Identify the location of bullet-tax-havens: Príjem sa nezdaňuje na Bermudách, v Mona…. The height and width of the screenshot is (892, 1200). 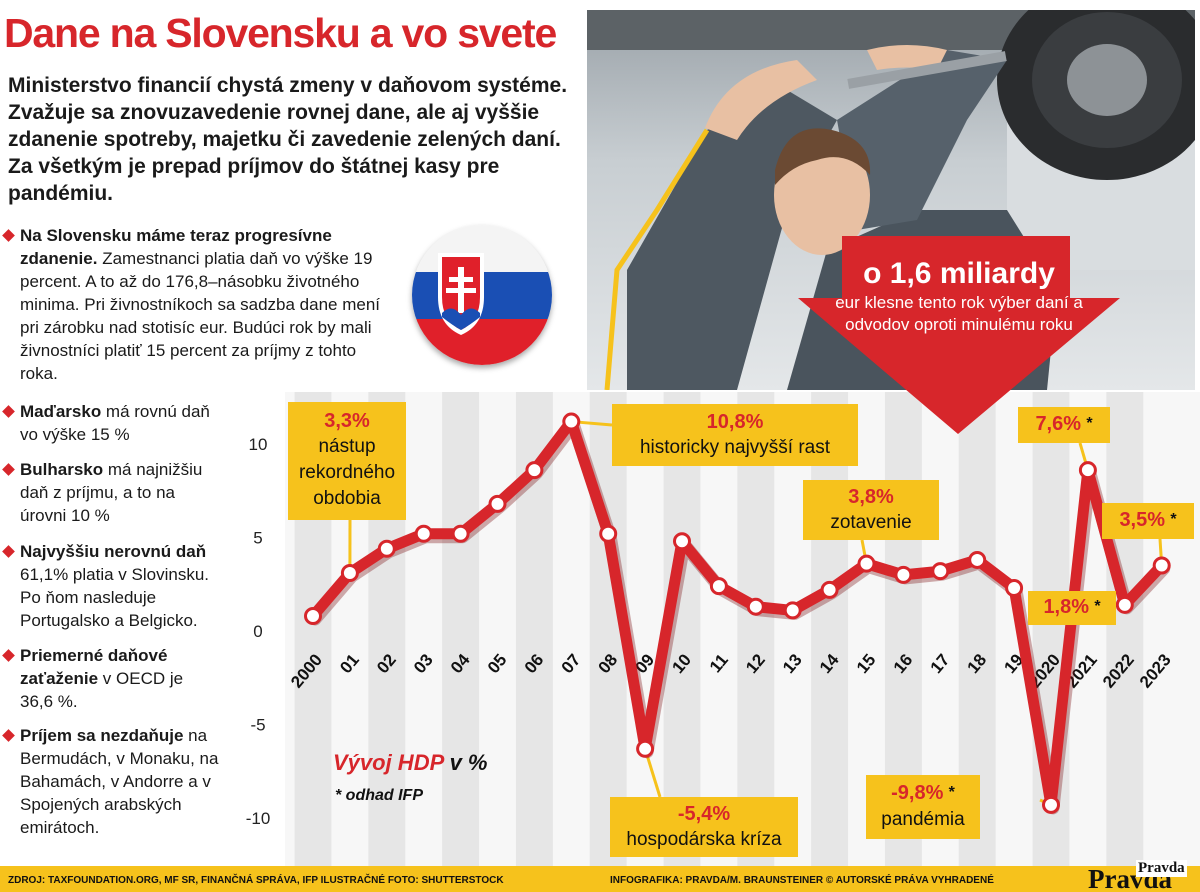
(120, 781).